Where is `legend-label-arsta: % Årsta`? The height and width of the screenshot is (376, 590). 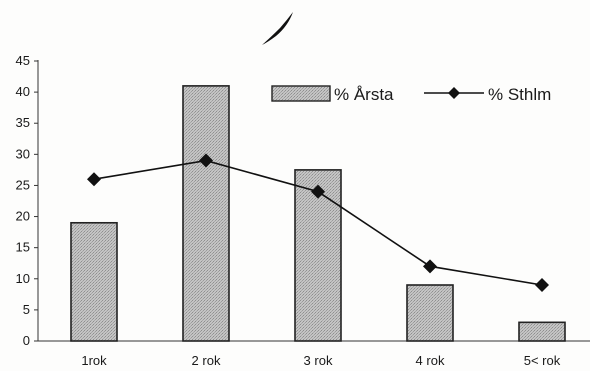
legend-label-arsta: % Årsta is located at coordinates (364, 94).